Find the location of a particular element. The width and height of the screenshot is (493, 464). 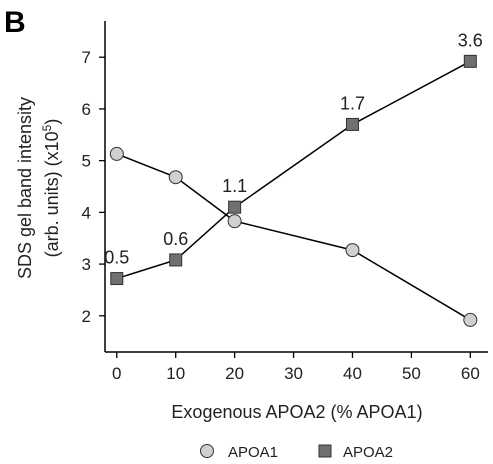

x-axis-title: Exogenous APOA2 (% APOA1) is located at coordinates (296, 412).